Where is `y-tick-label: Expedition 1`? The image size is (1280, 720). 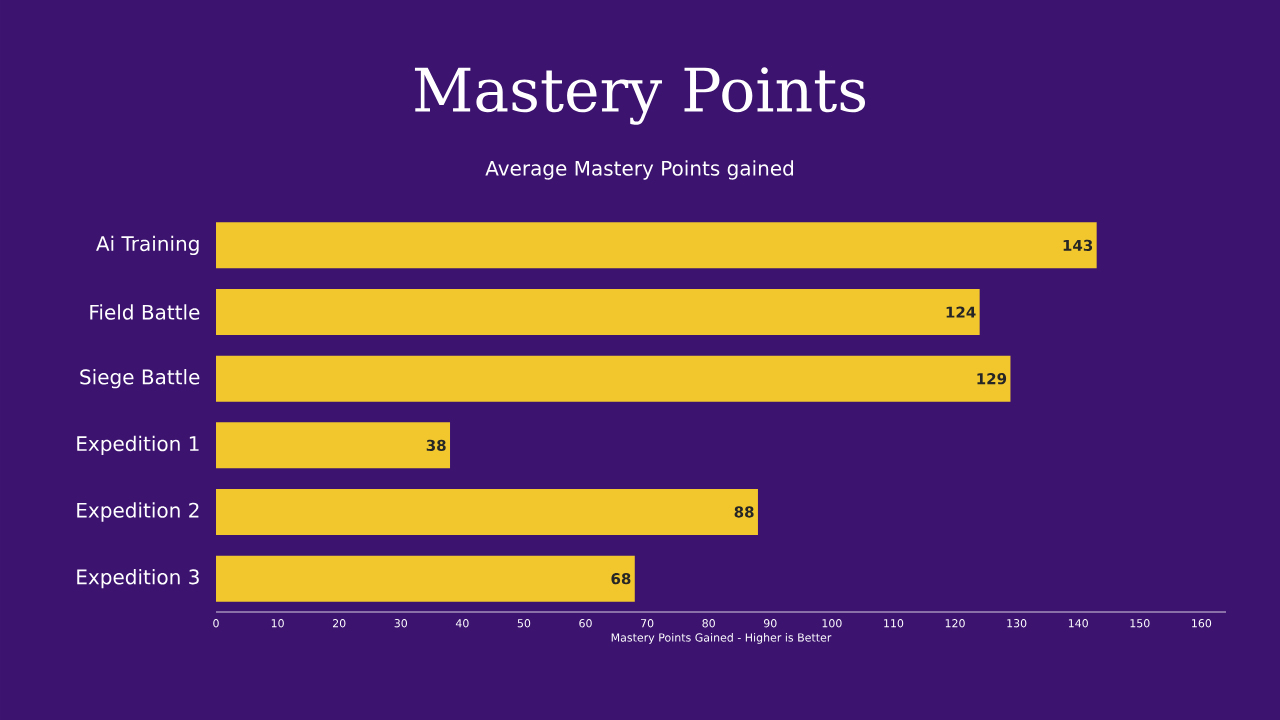 y-tick-label: Expedition 1 is located at coordinates (138, 445).